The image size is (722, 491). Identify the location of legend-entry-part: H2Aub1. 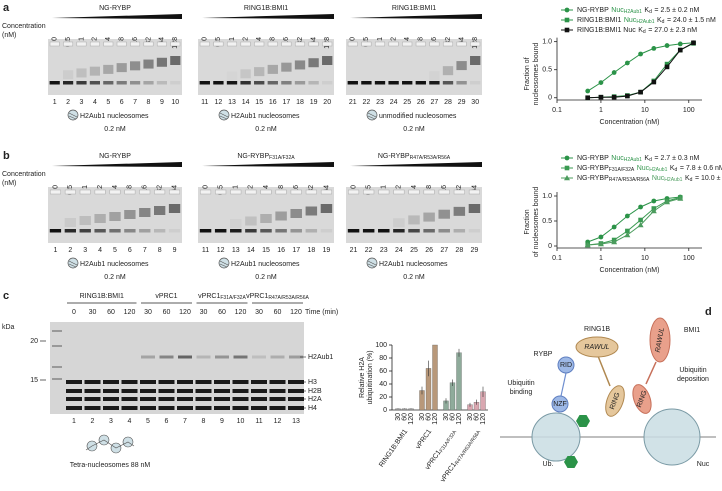
(673, 180).